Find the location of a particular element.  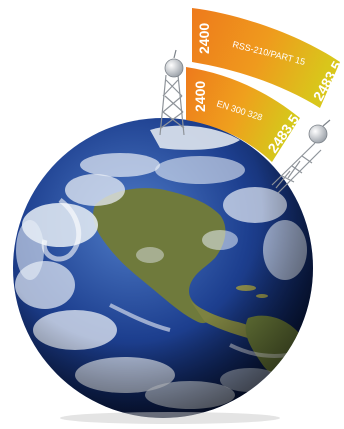

antenna-dish-right-icon is located at coordinates (319, 131).